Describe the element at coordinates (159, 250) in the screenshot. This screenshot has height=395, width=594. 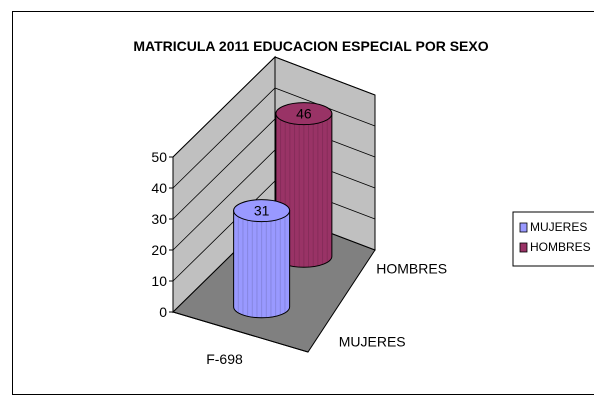
I see `y-tick-label: 20` at that location.